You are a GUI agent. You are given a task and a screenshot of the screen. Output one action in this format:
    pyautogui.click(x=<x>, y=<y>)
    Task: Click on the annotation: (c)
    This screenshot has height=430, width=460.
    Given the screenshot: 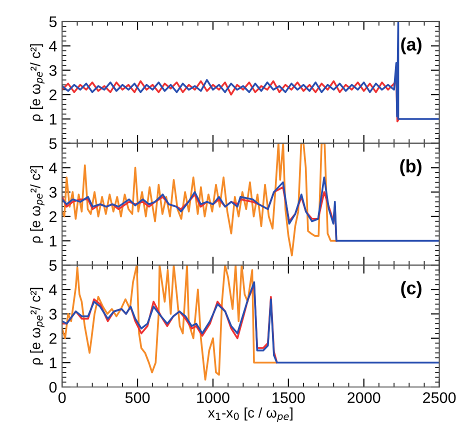 What is the action you would take?
    pyautogui.click(x=411, y=289)
    